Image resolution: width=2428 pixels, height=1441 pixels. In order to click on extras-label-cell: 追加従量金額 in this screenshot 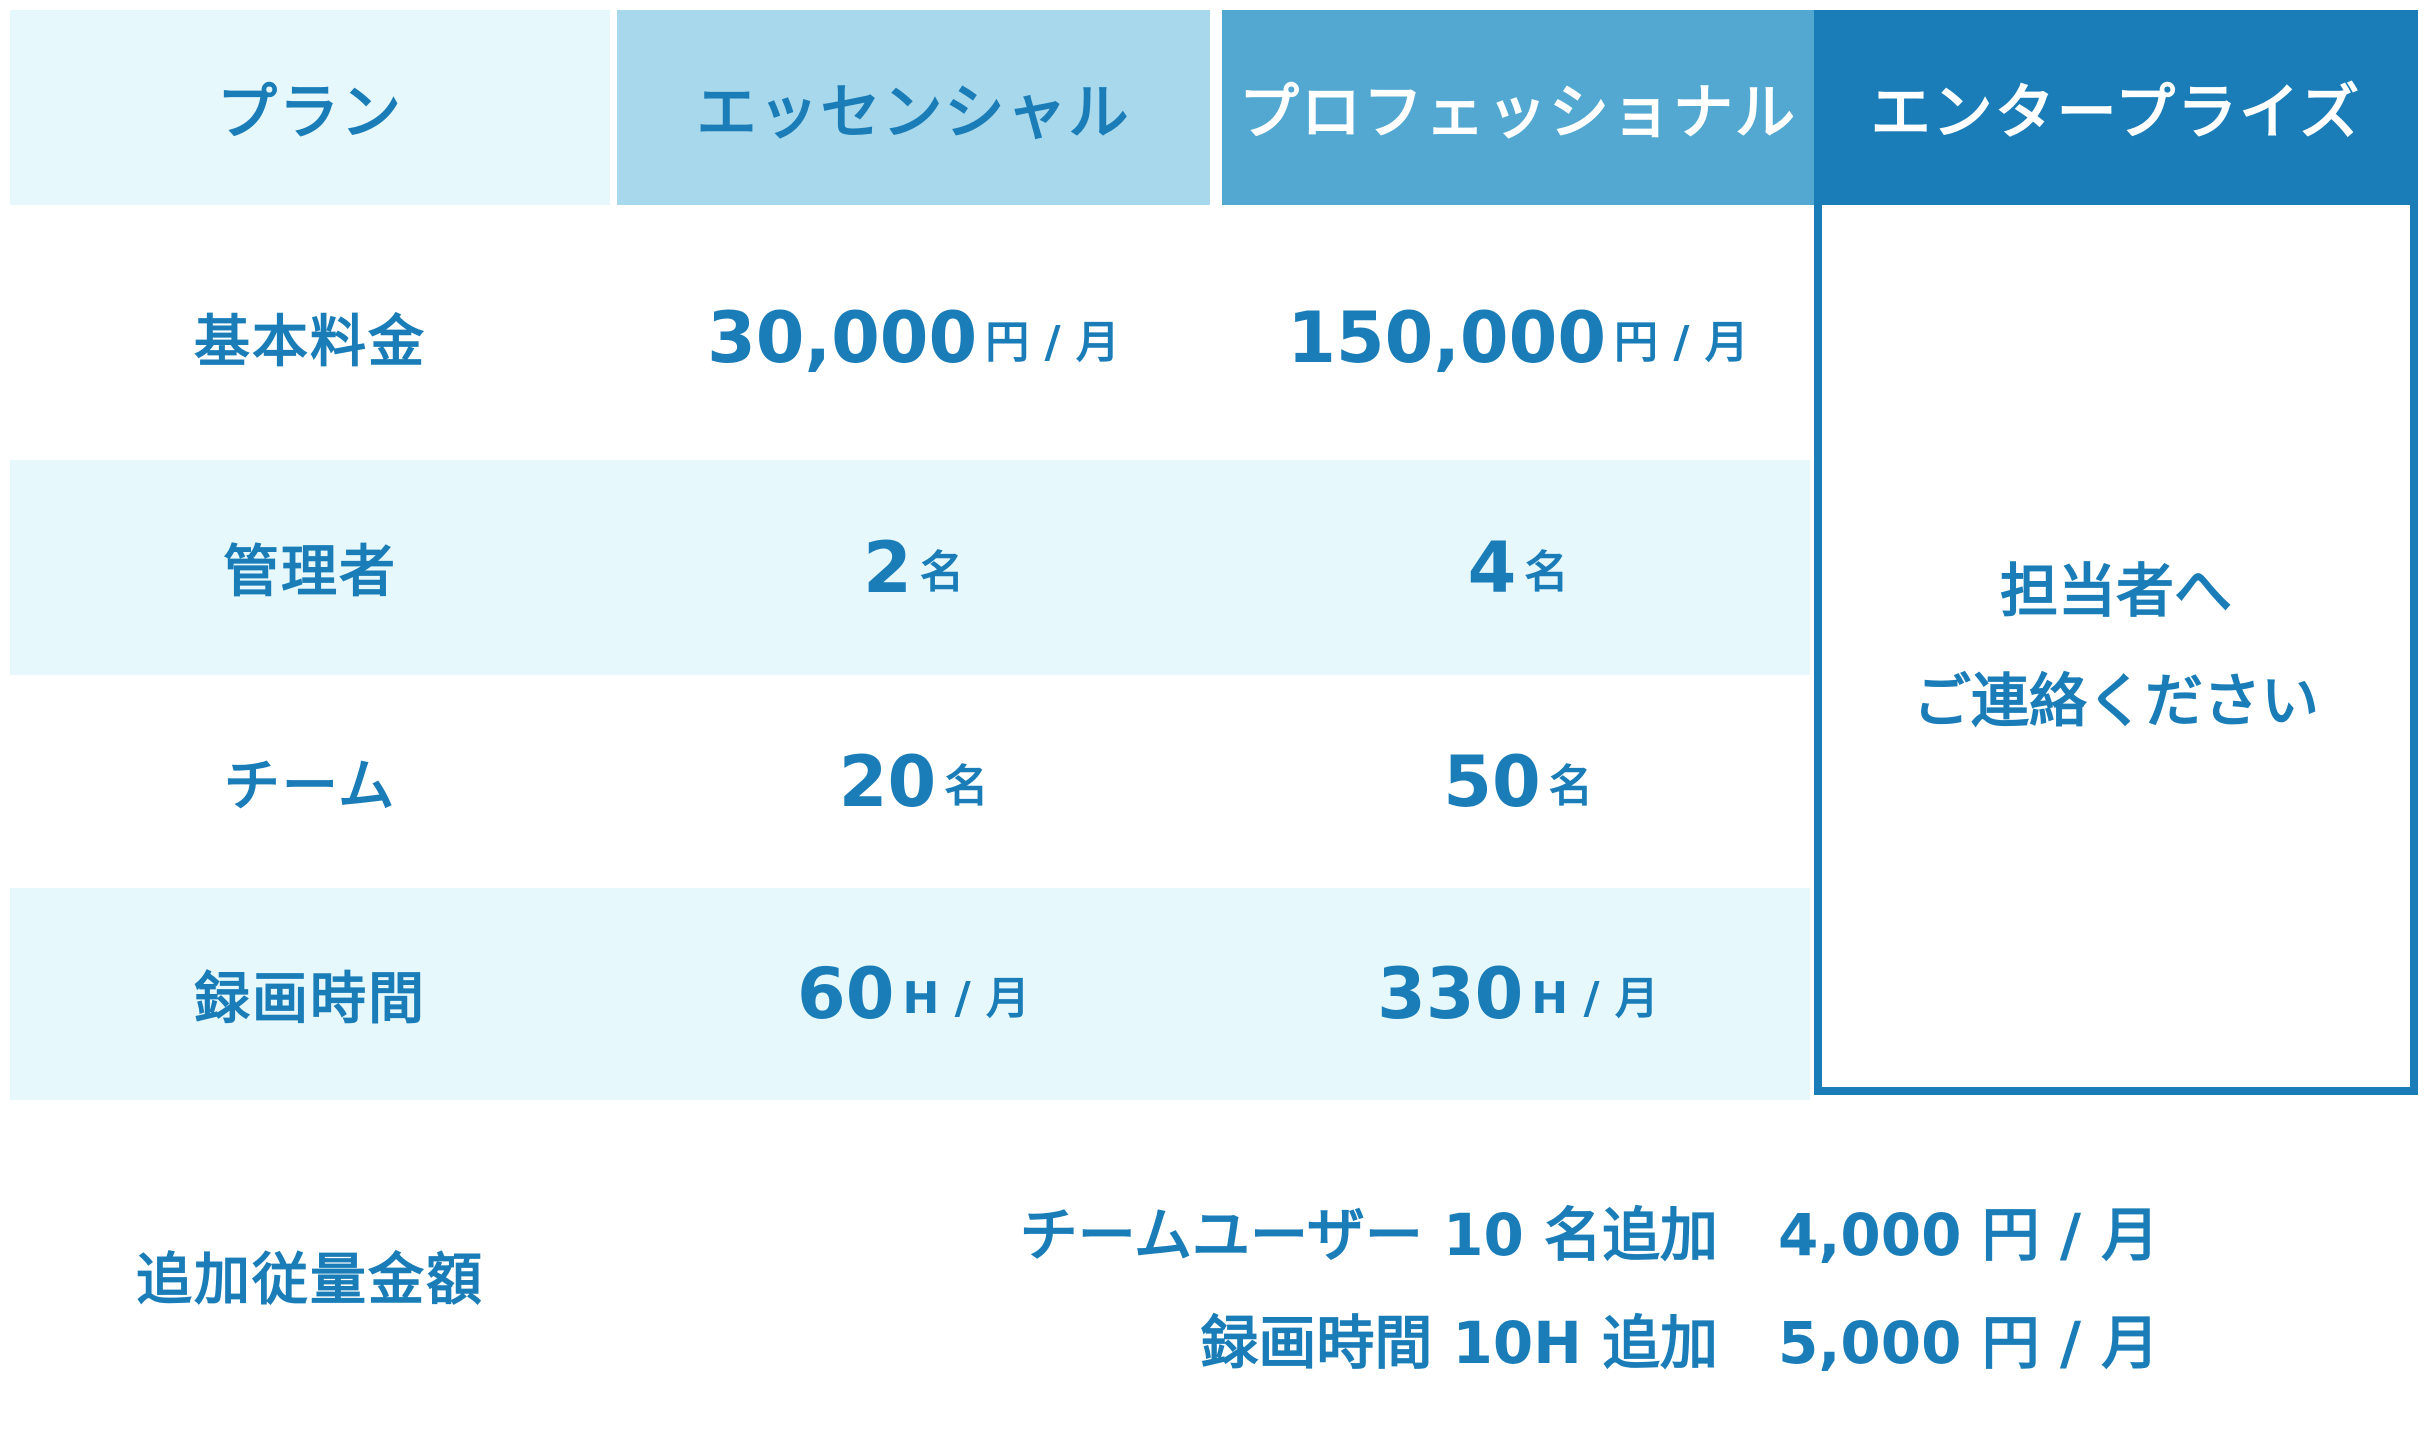, I will do `click(310, 1275)`.